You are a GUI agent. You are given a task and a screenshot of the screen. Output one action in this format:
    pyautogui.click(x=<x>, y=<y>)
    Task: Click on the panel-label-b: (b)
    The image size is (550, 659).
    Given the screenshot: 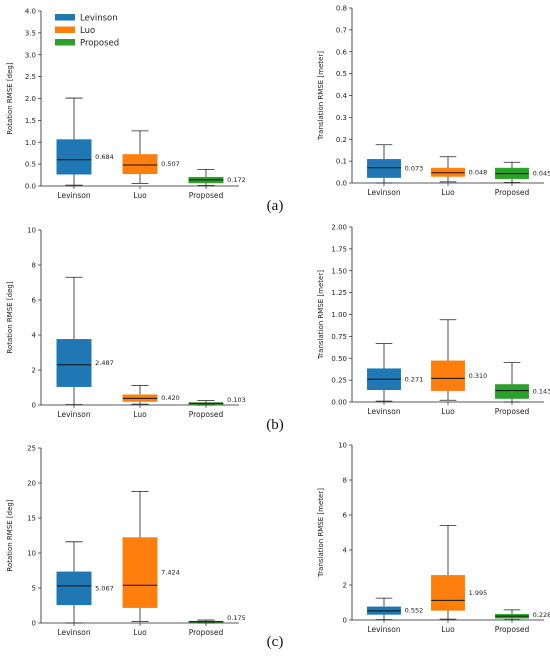 What is the action you would take?
    pyautogui.click(x=275, y=425)
    